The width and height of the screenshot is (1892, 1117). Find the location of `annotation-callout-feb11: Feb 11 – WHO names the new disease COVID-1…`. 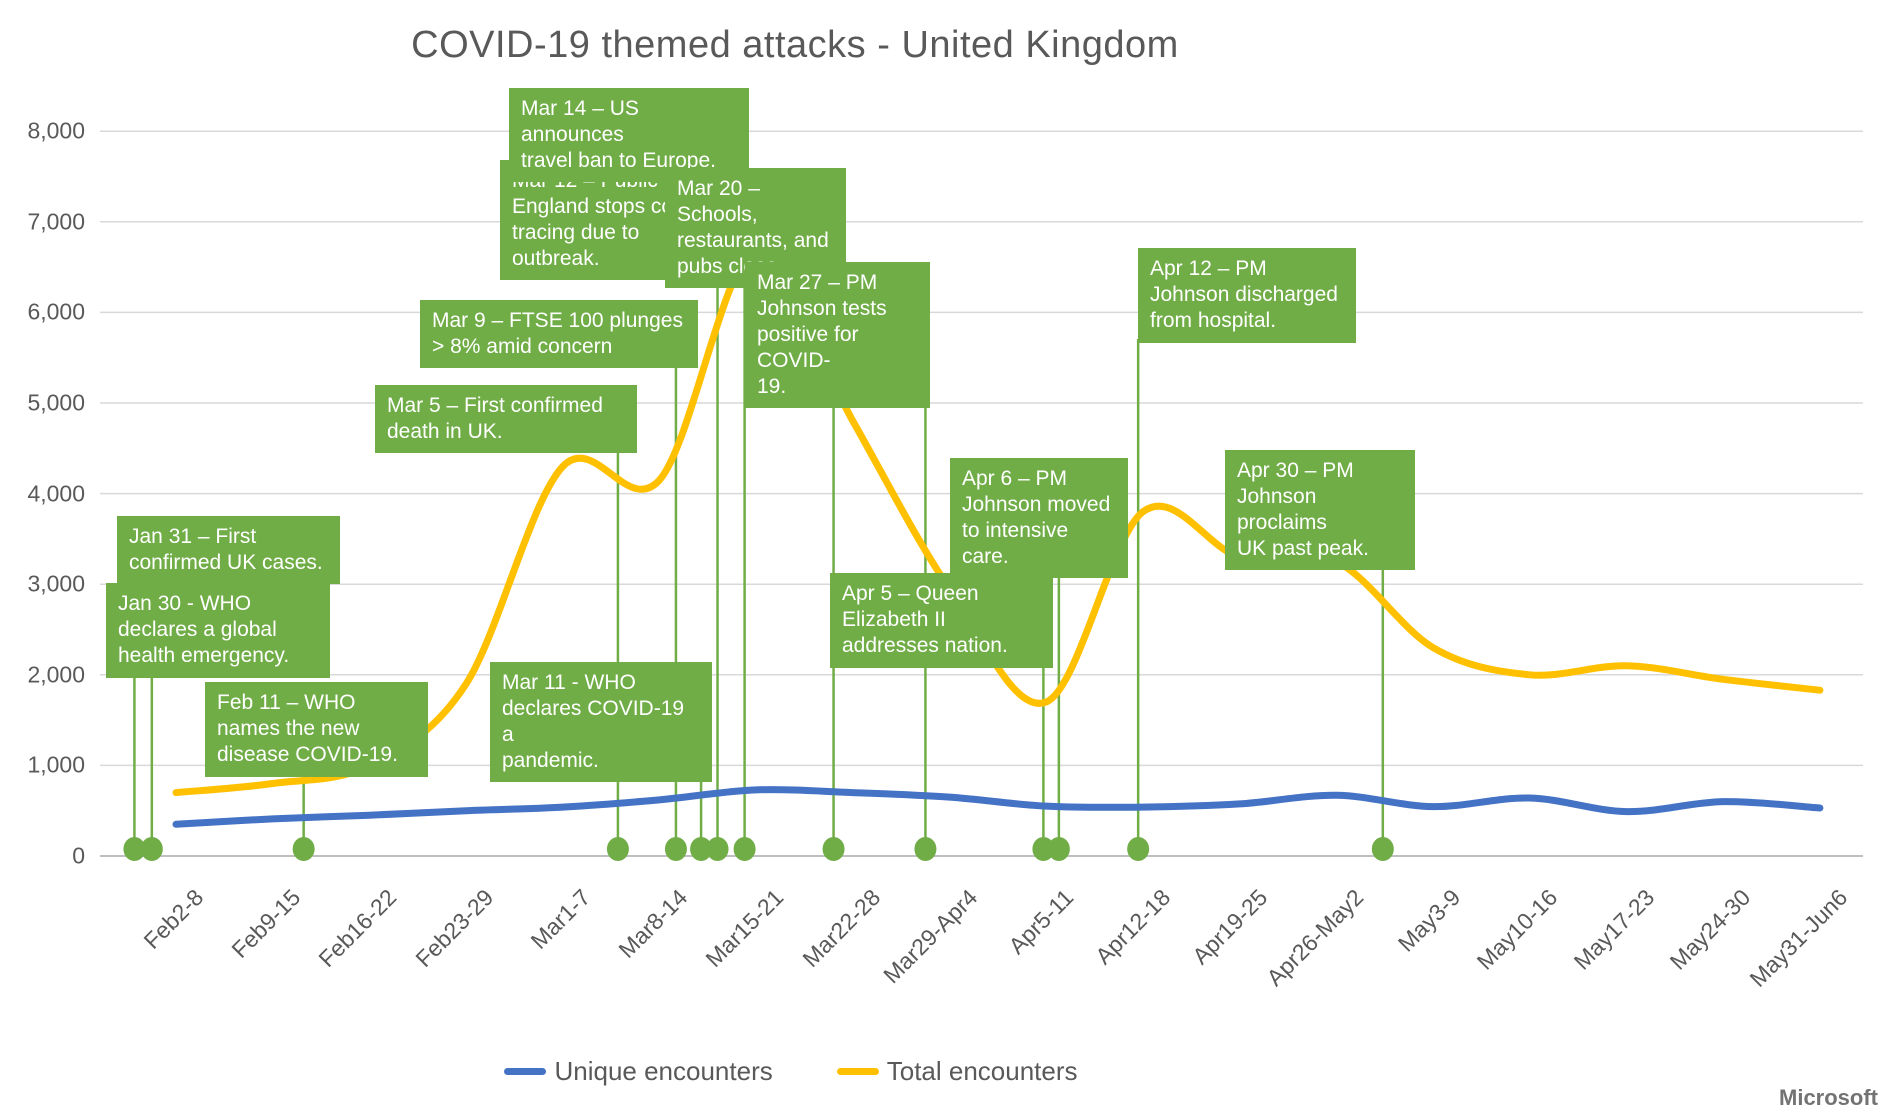

annotation-callout-feb11: Feb 11 – WHO names the new disease COVID-1… is located at coordinates (316, 729).